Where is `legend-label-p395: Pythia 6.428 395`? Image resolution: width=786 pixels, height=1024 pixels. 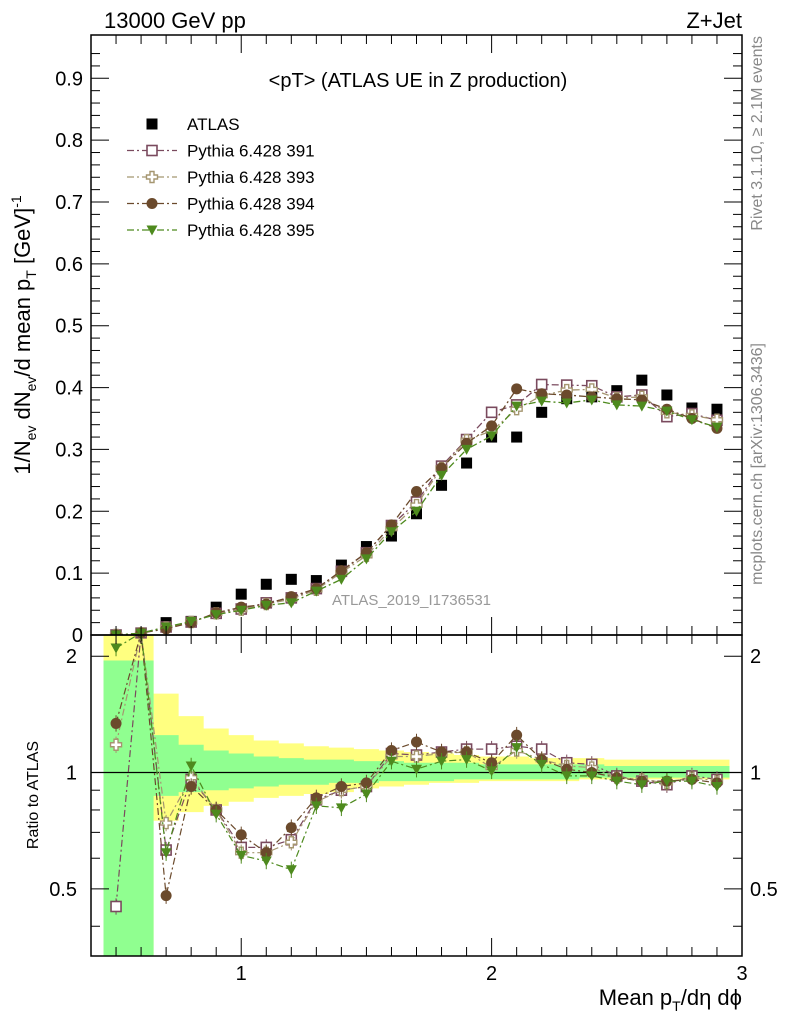 legend-label-p395: Pythia 6.428 395 is located at coordinates (251, 230).